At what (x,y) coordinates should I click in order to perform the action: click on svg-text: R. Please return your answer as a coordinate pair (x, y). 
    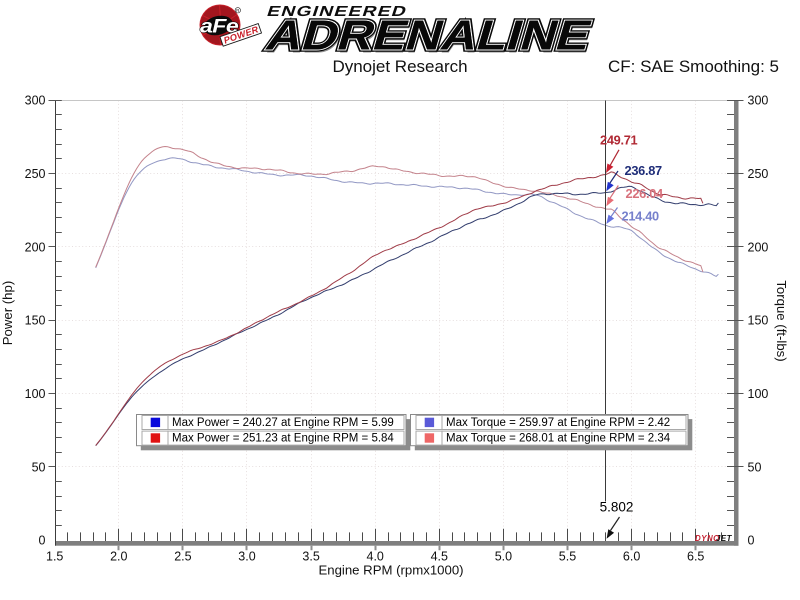
    Looking at the image, I should click on (237, 10).